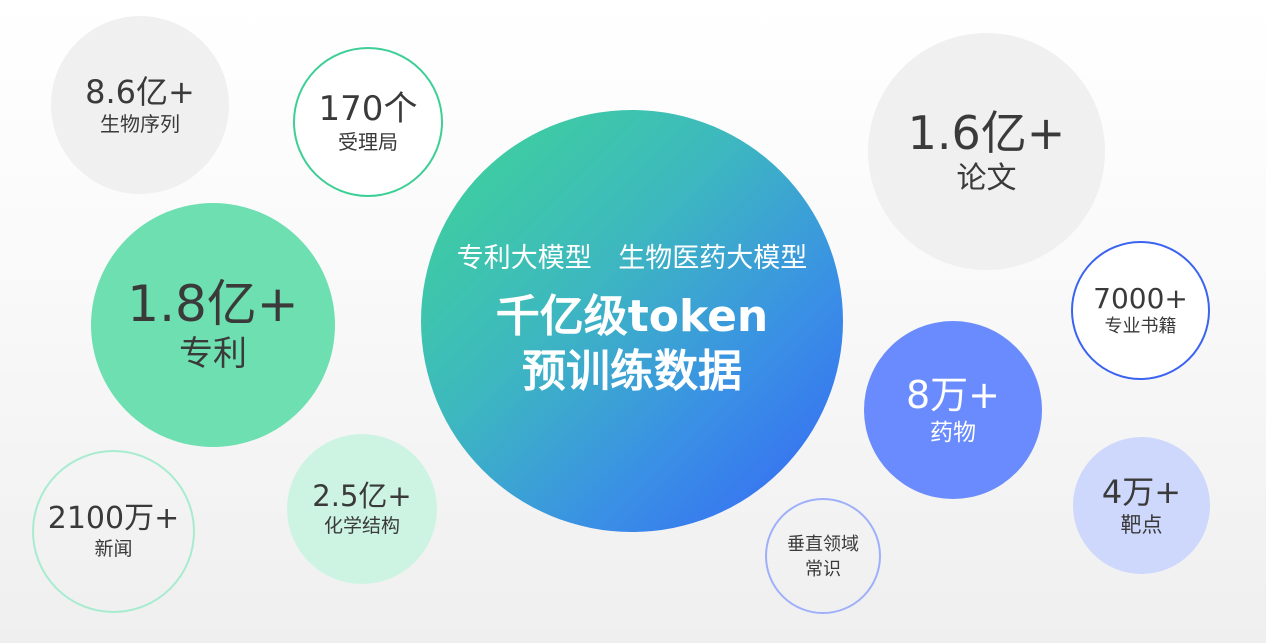  I want to click on bubble-papers: 1.6亿+ 论文, so click(986, 151).